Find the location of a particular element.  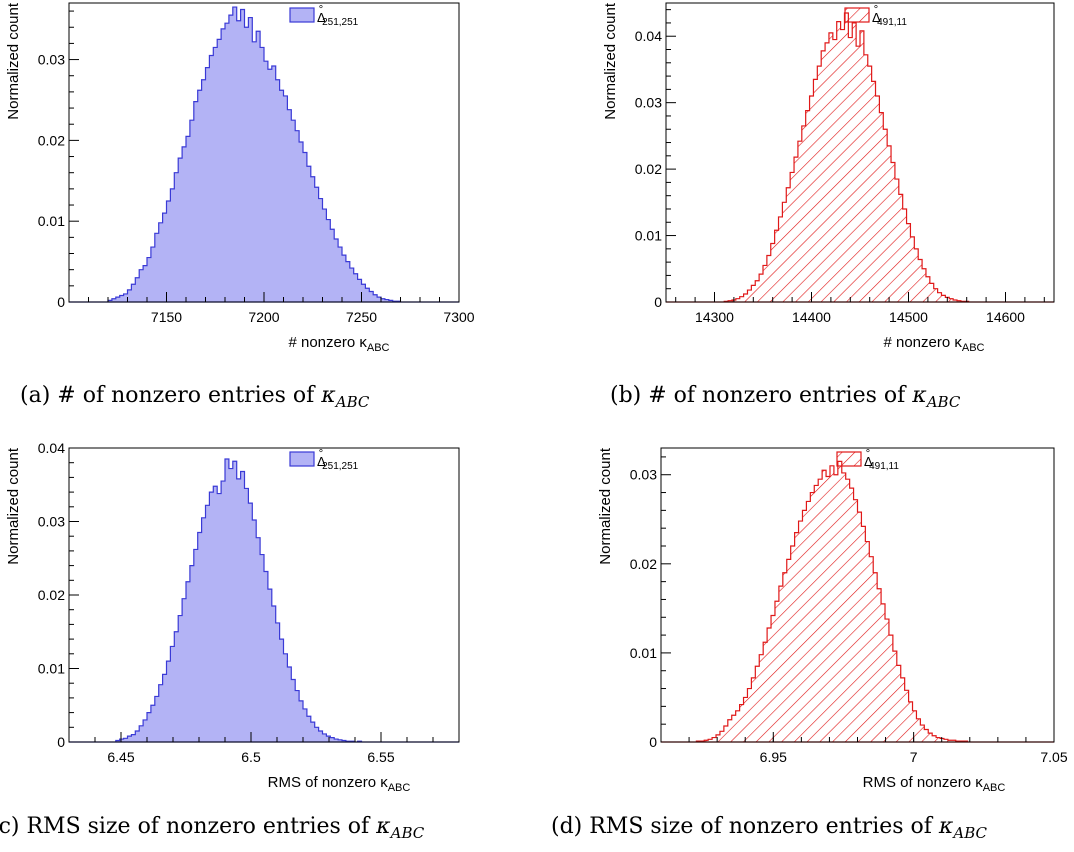

legend-d: Δ°491,11 is located at coordinates (867, 460).